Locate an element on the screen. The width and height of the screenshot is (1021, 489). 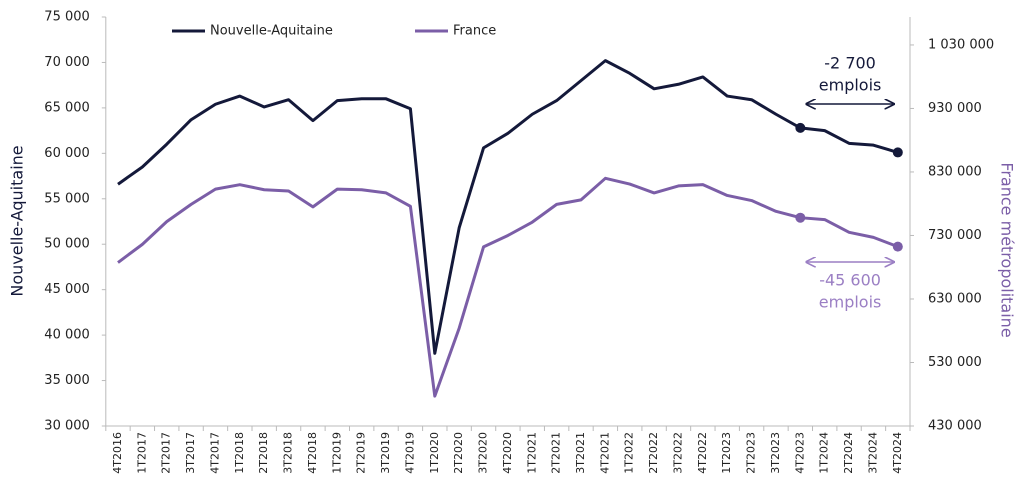
x-tick-label: 1T2021 is located at coordinates (531, 453).